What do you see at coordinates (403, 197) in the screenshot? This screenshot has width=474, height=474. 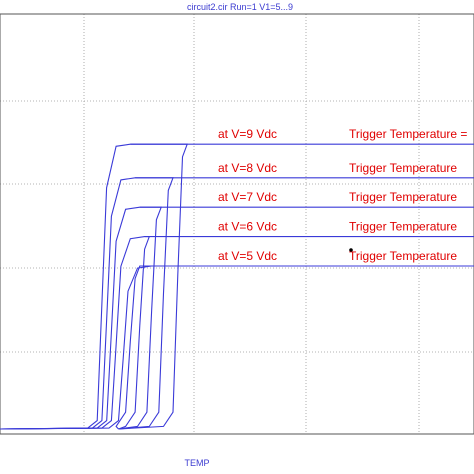 I see `trigger-label-3: Trigger Temperature` at bounding box center [403, 197].